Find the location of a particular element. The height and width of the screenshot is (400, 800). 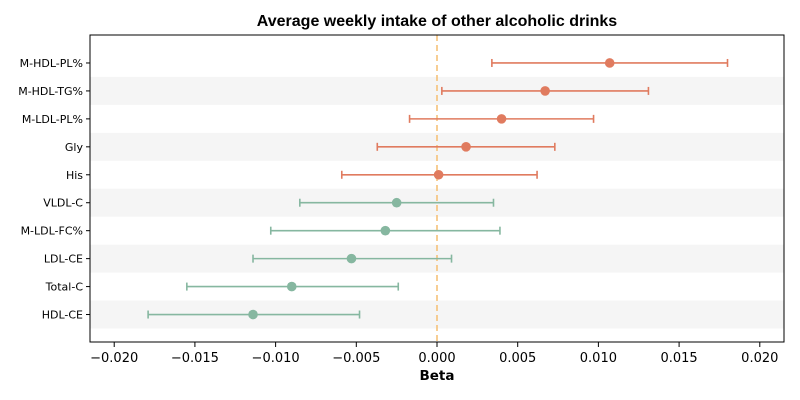

x-tick-label: 0.015 is located at coordinates (678, 358).